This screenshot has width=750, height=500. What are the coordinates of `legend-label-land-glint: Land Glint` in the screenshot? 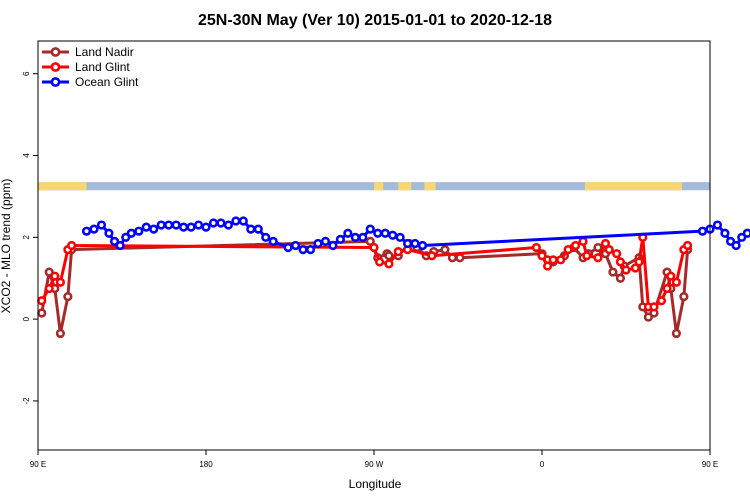 It's located at (102, 67).